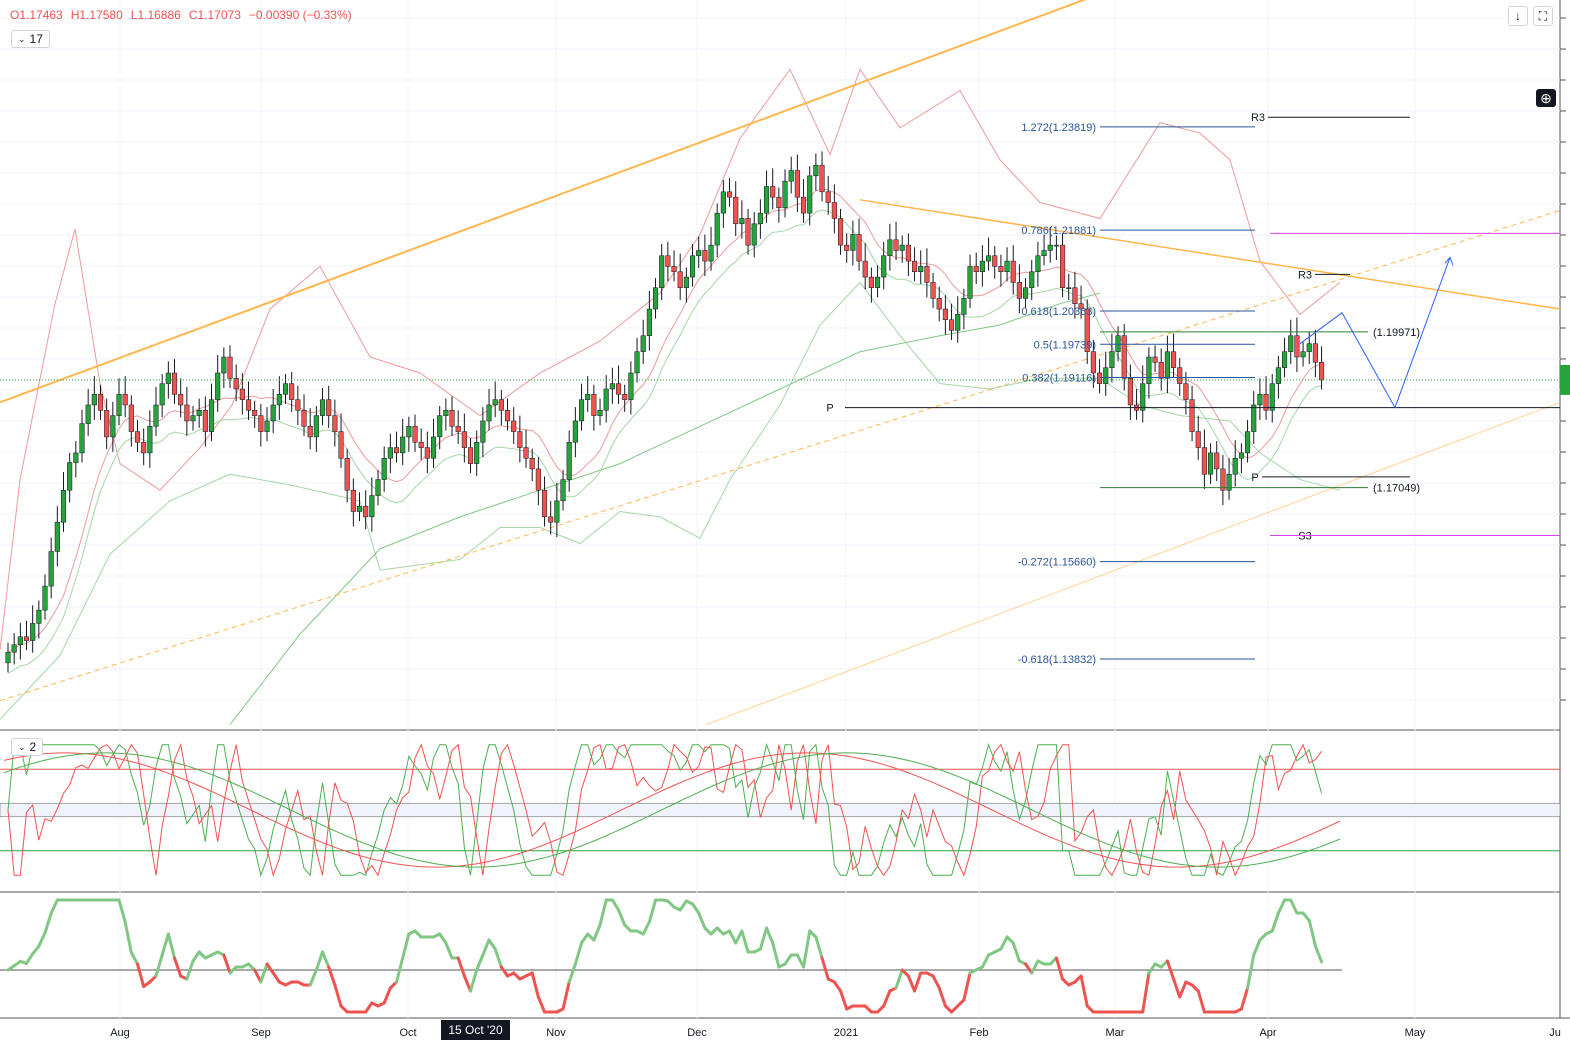 Image resolution: width=1570 pixels, height=1047 pixels. Describe the element at coordinates (1058, 231) in the screenshot. I see `fib-level-label: 0.786(1.21881)` at that location.